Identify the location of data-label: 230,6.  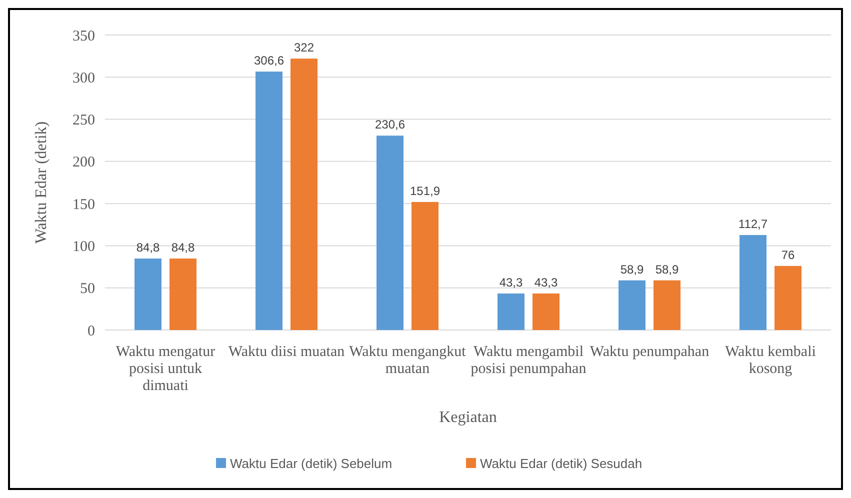
(390, 125).